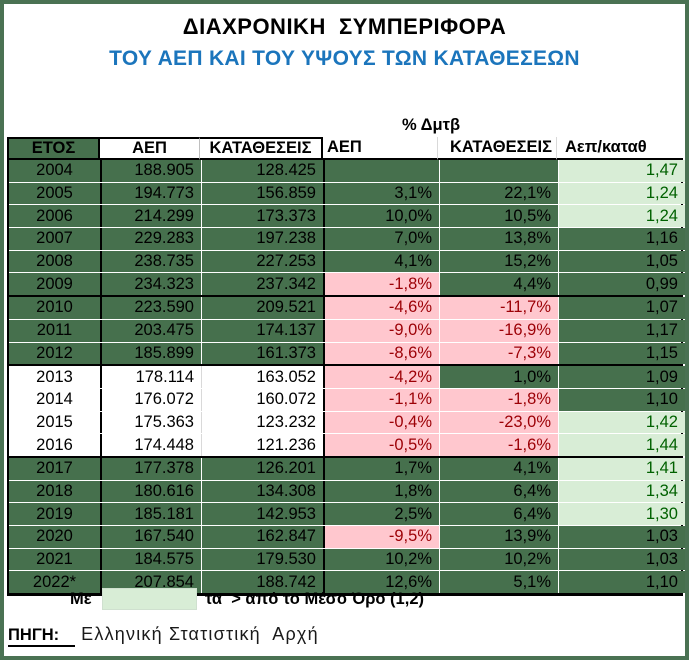  What do you see at coordinates (380, 148) in the screenshot?
I see `header-aep-pct: ΑΕΠ` at bounding box center [380, 148].